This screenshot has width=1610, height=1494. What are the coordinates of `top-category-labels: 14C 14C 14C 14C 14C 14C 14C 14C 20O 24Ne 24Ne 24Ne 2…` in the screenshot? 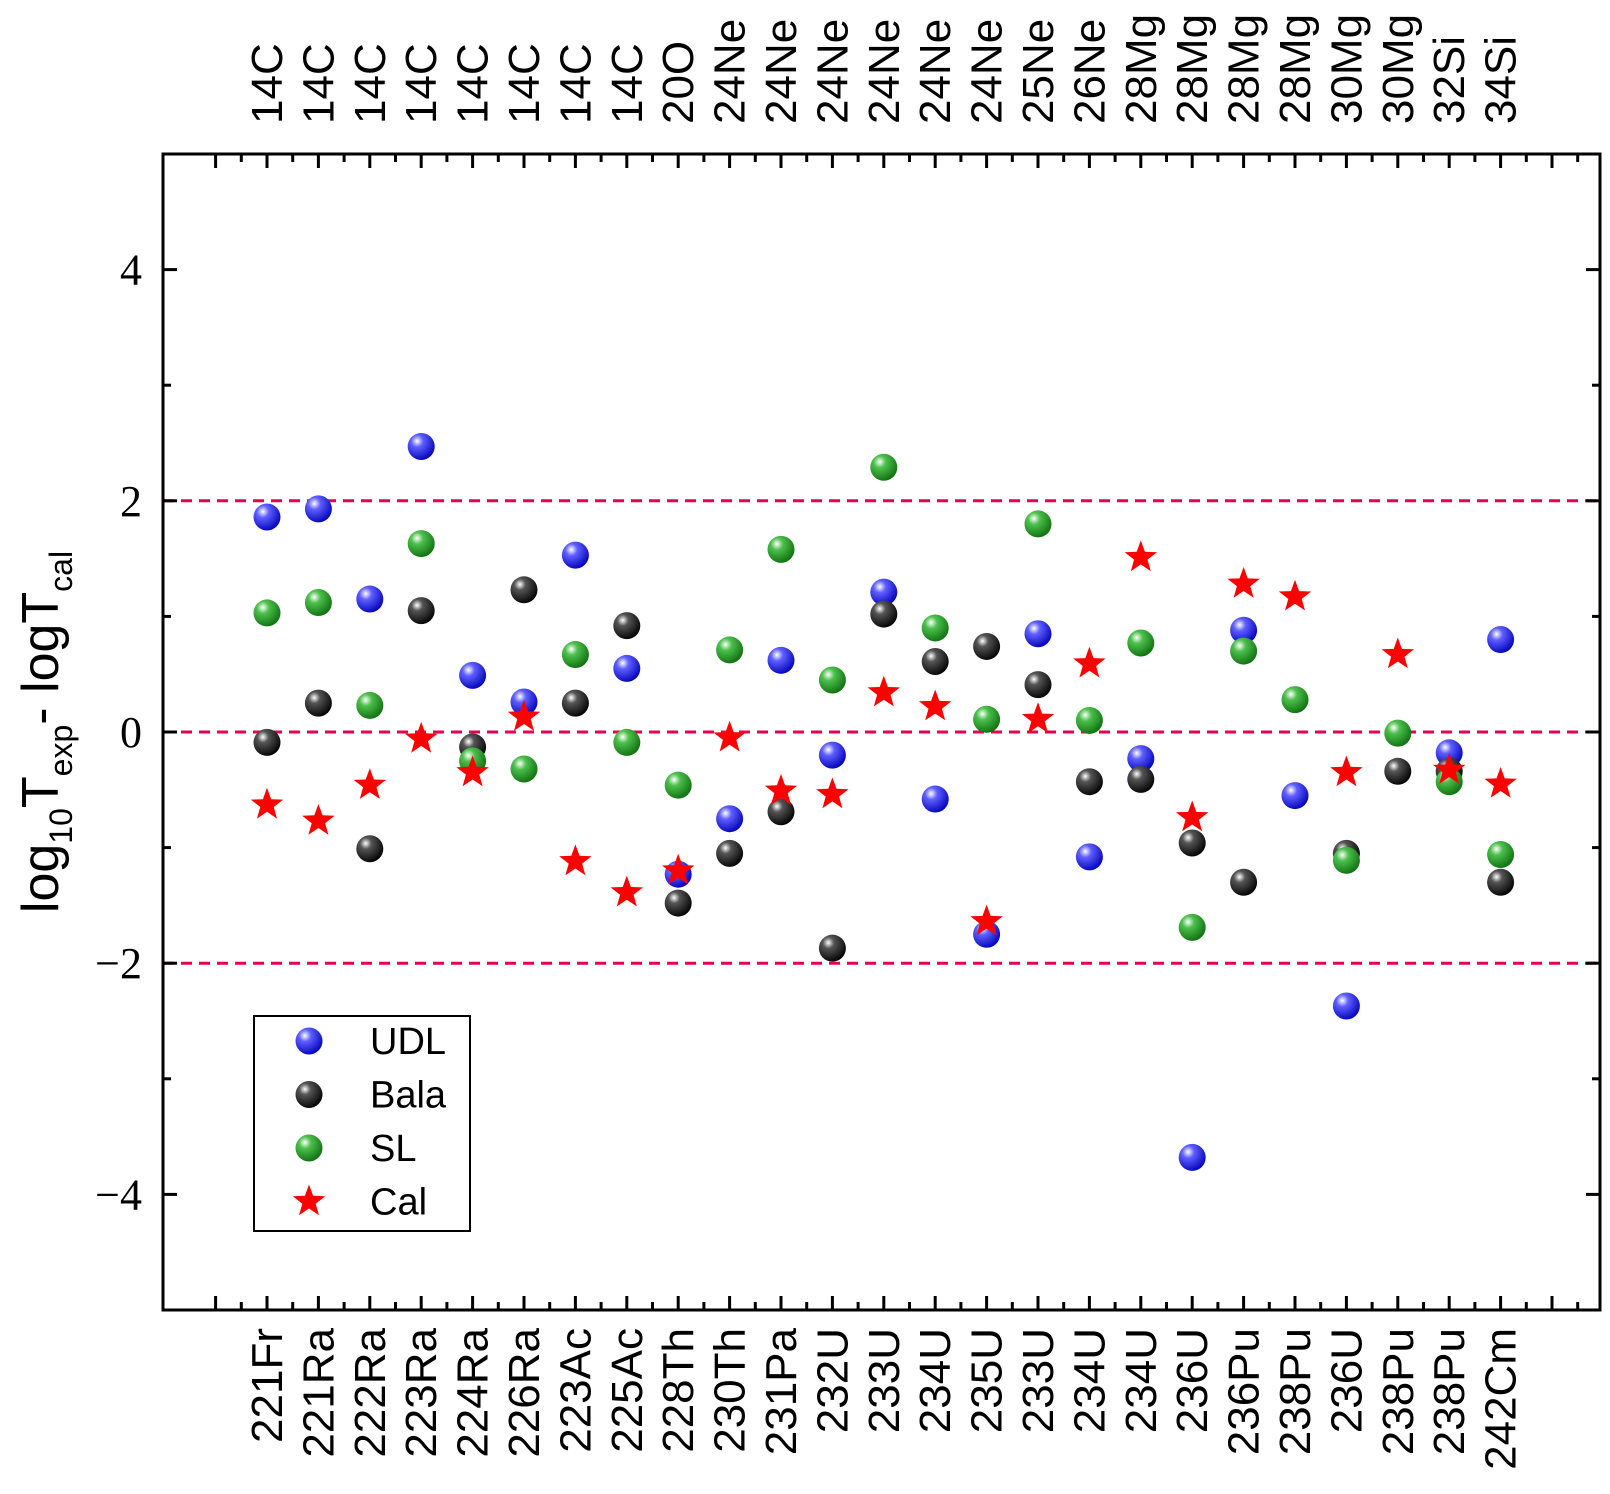 It's located at (884, 69).